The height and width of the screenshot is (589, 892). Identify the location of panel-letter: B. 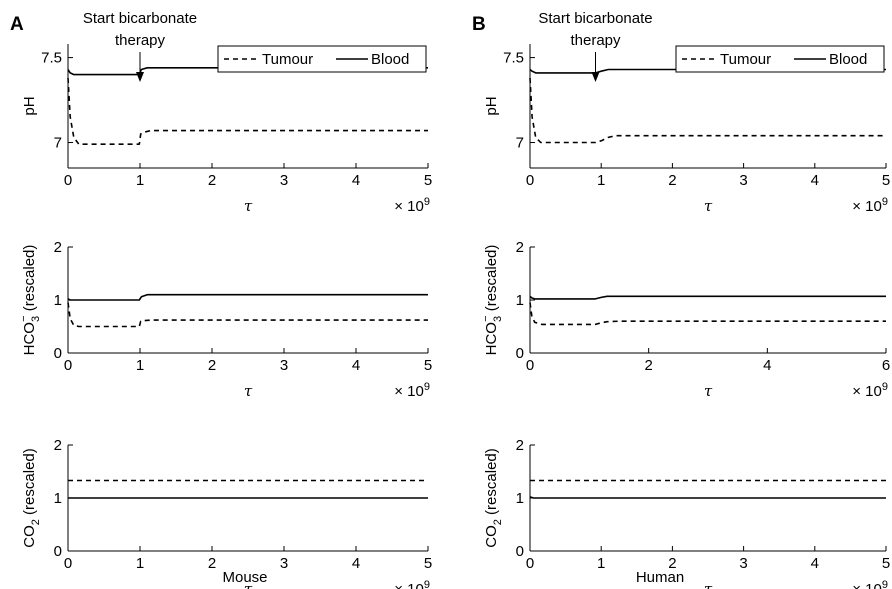
(479, 24).